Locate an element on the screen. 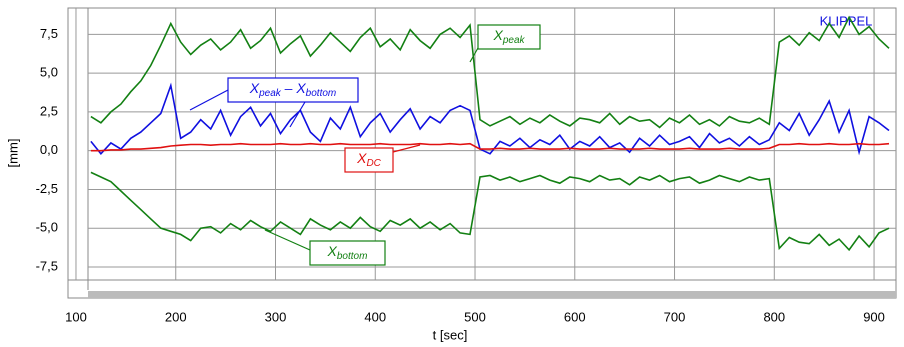 The width and height of the screenshot is (904, 347). y-tick-label: -7,5 is located at coordinates (47, 265).